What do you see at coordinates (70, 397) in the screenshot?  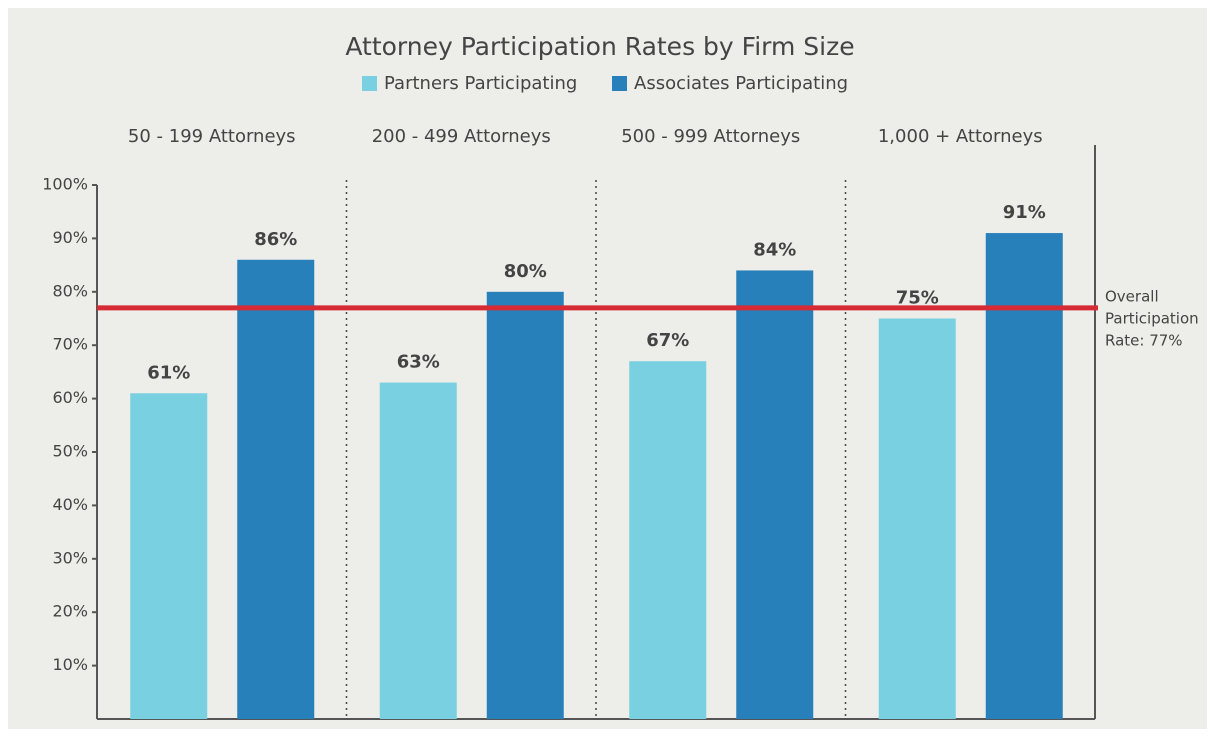 I see `y-tick-label: 60%` at bounding box center [70, 397].